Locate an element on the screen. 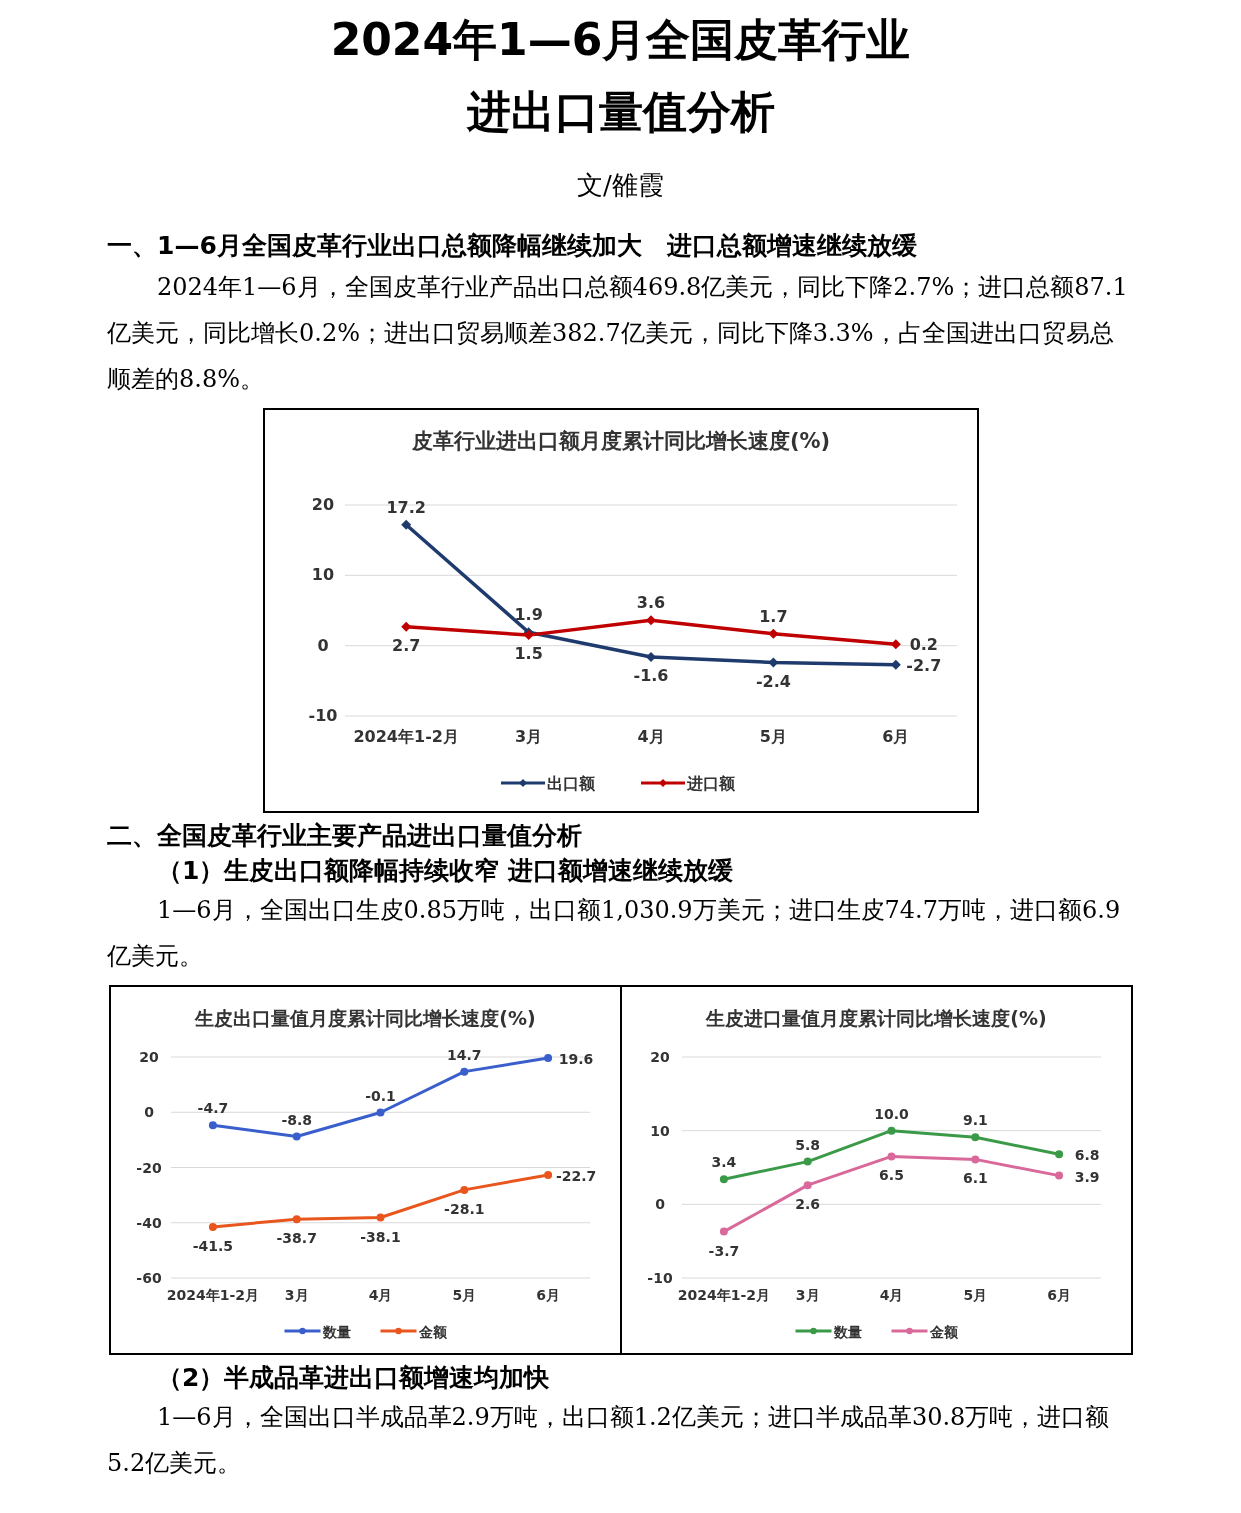  data-label: -41.5 is located at coordinates (212, 1245).